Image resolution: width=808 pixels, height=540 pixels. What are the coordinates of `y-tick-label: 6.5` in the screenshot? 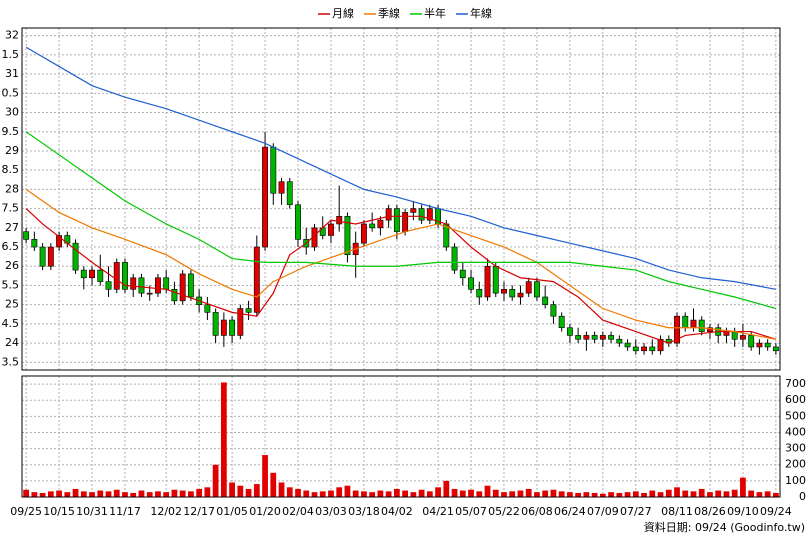 It's located at (11, 246).